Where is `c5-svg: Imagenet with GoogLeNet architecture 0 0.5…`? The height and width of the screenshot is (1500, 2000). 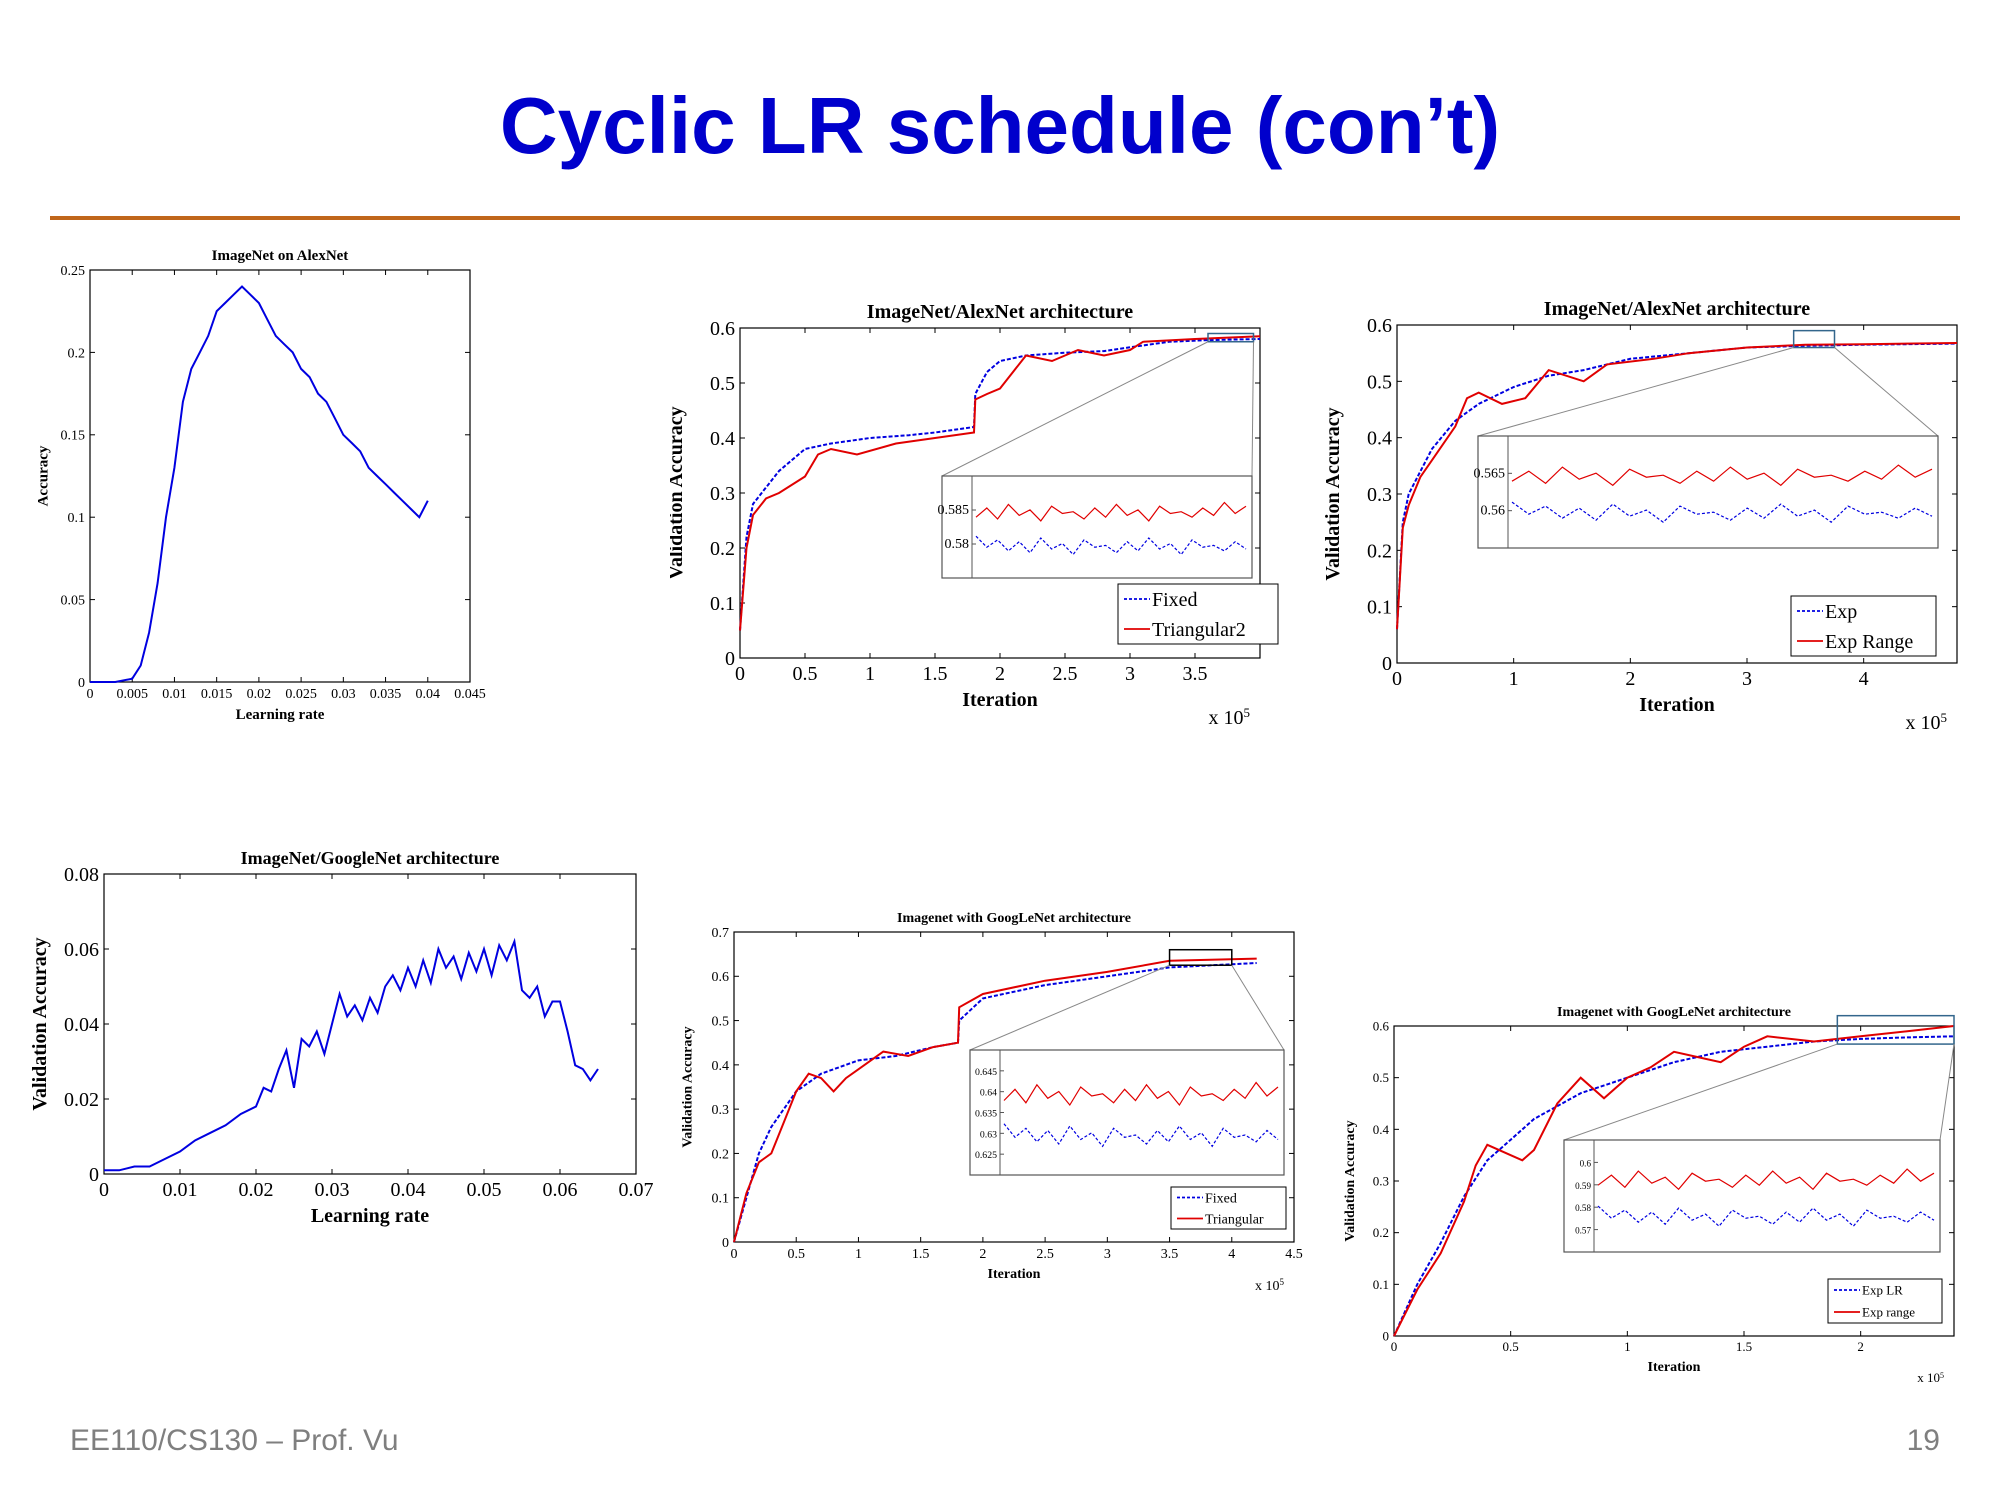 c5-svg: Imagenet with GoogLeNet architecture 0 0.5… is located at coordinates (992, 1102).